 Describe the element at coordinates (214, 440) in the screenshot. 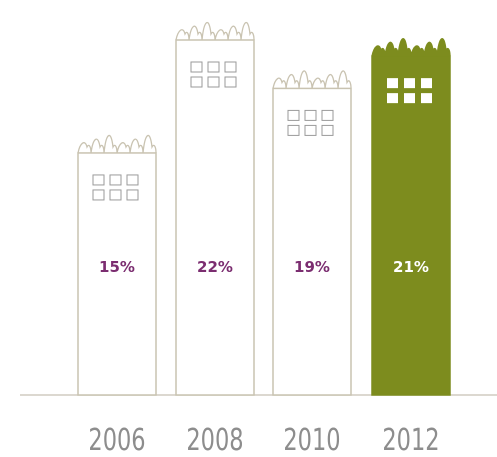

I see `x-tick-label: 2008` at that location.